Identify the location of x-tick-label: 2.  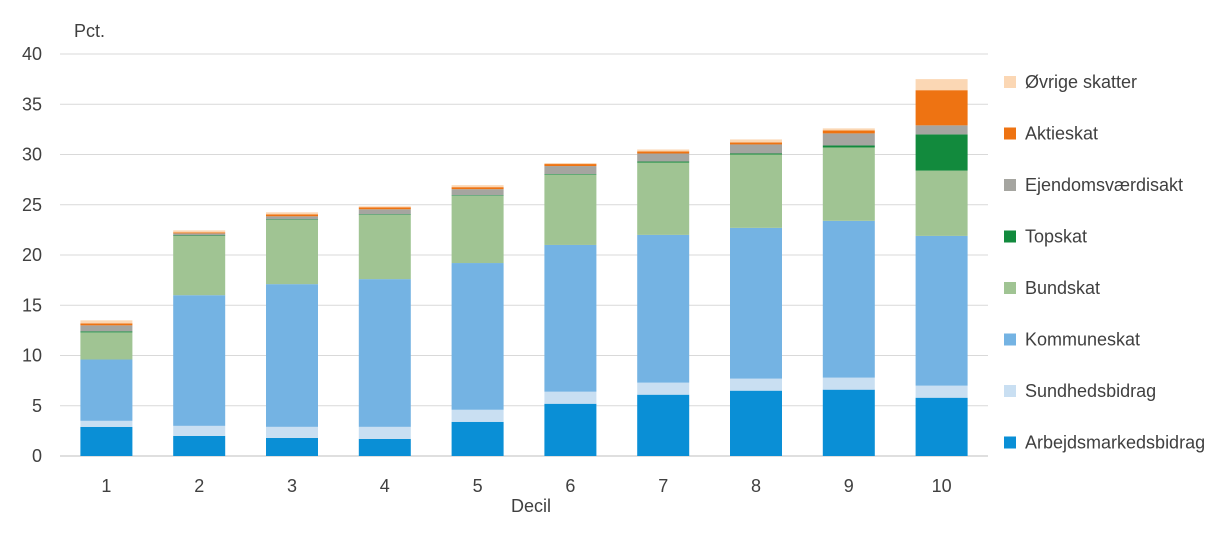
(199, 486).